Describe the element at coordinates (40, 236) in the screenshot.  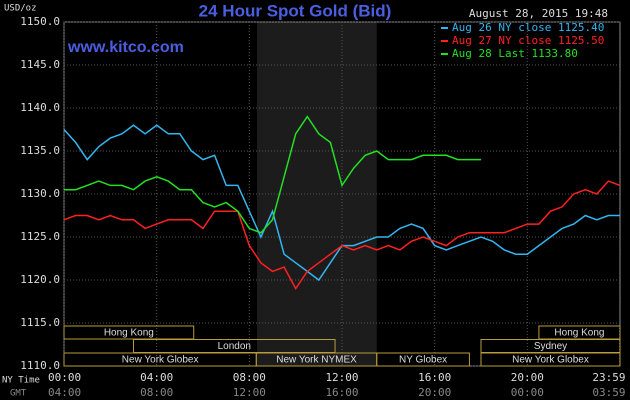
I see `y-tick-label: 1125.0` at that location.